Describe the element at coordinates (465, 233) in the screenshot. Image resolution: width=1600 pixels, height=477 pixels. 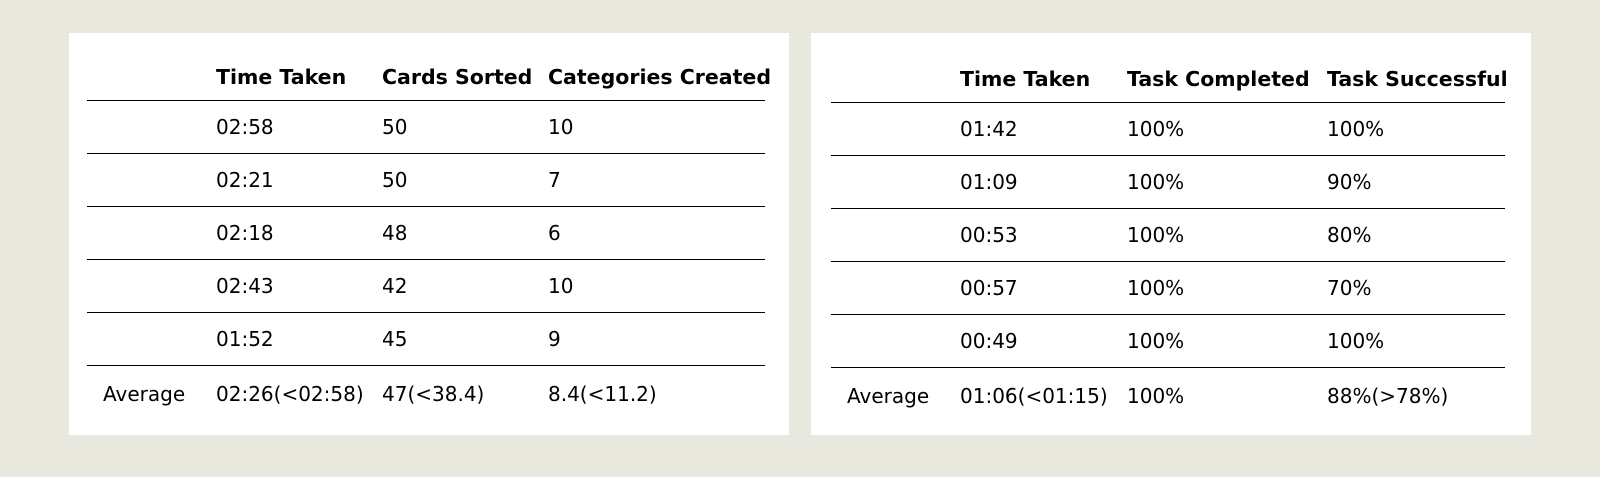
I see `cell-cards-sorted: 48` at that location.